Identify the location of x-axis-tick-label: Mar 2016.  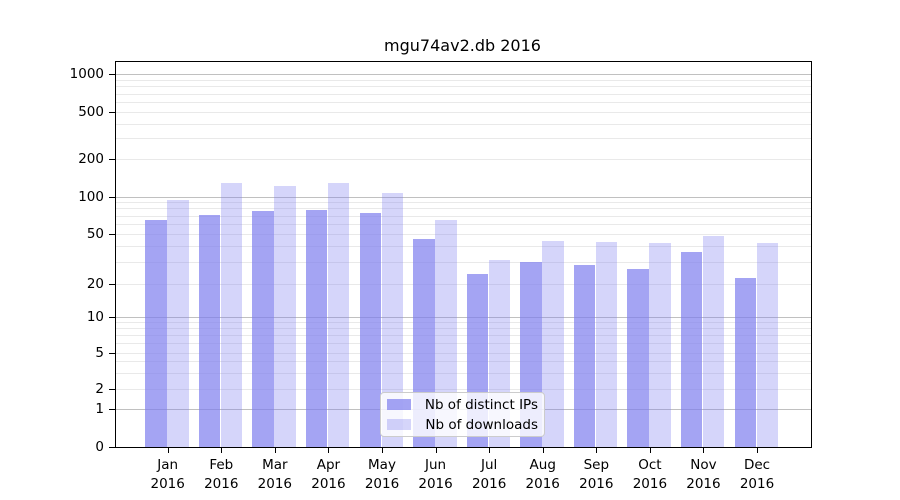
(275, 475).